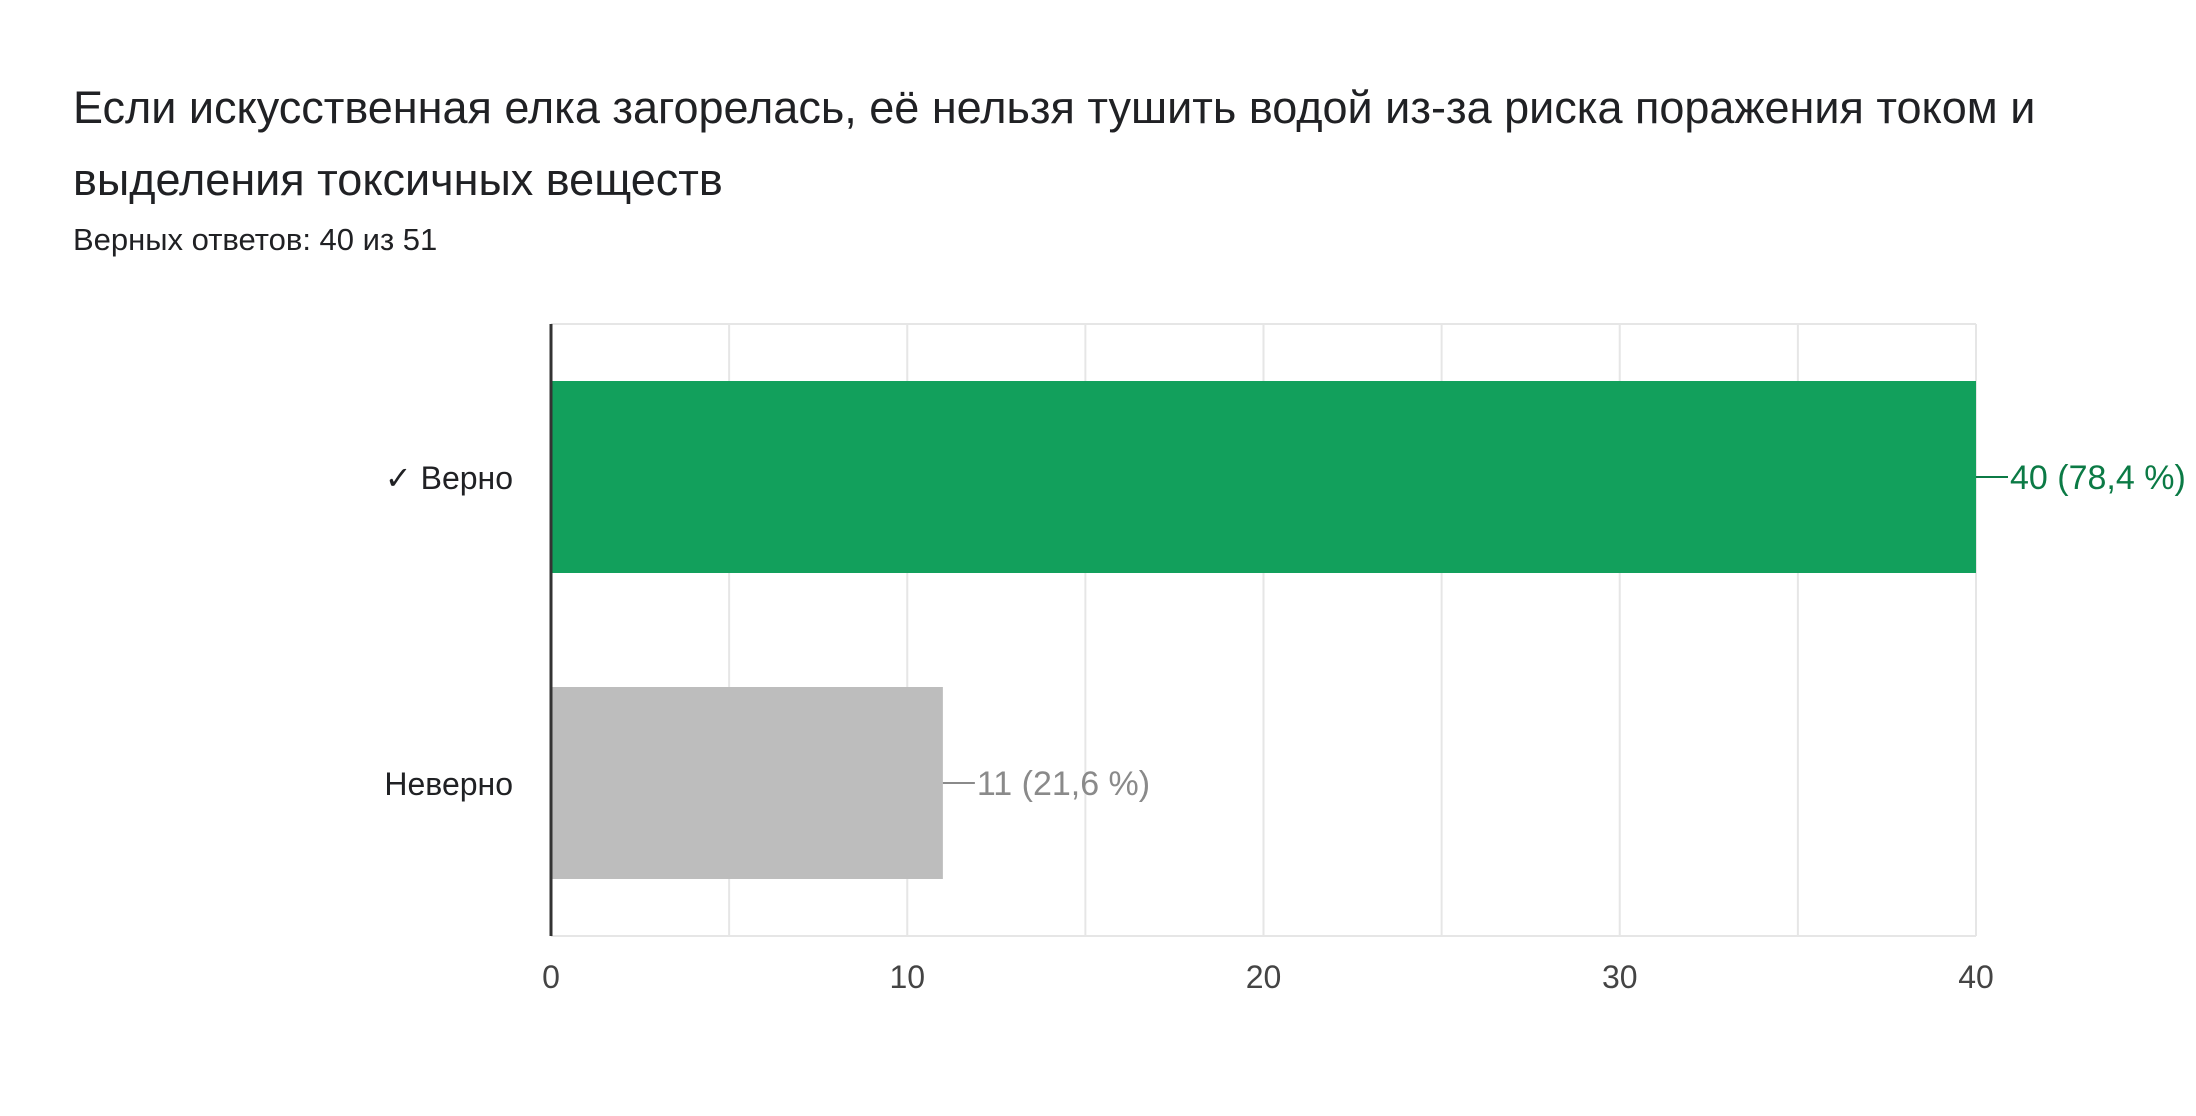  I want to click on category-label-1: Неверно, so click(448, 784).